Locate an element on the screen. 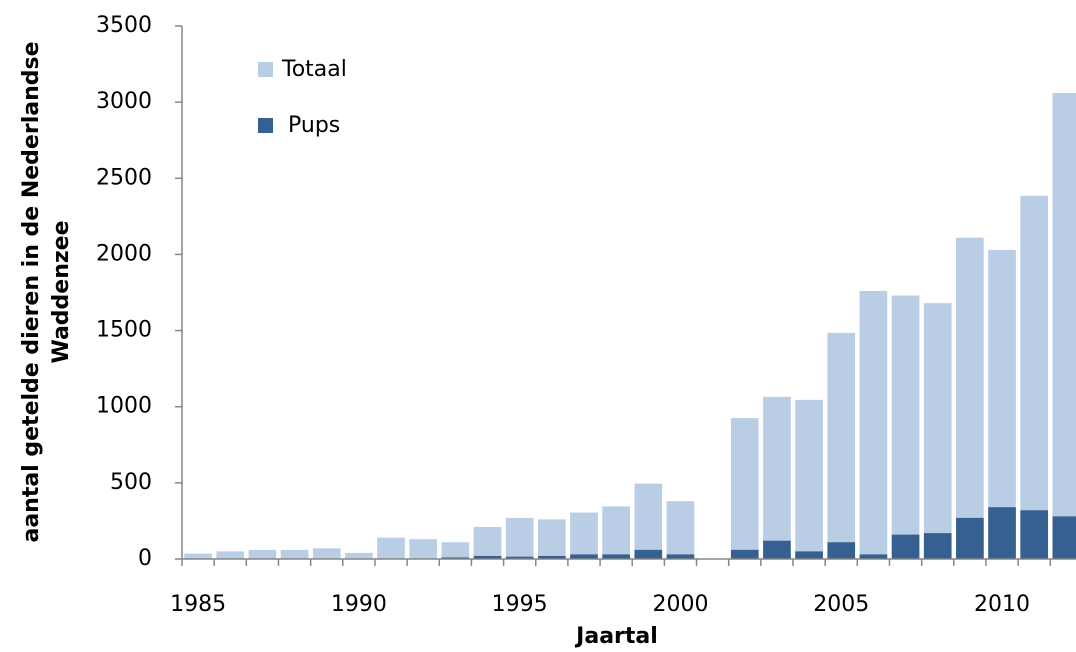 This screenshot has height=652, width=1076. y-tick-label: 0 is located at coordinates (145, 558).